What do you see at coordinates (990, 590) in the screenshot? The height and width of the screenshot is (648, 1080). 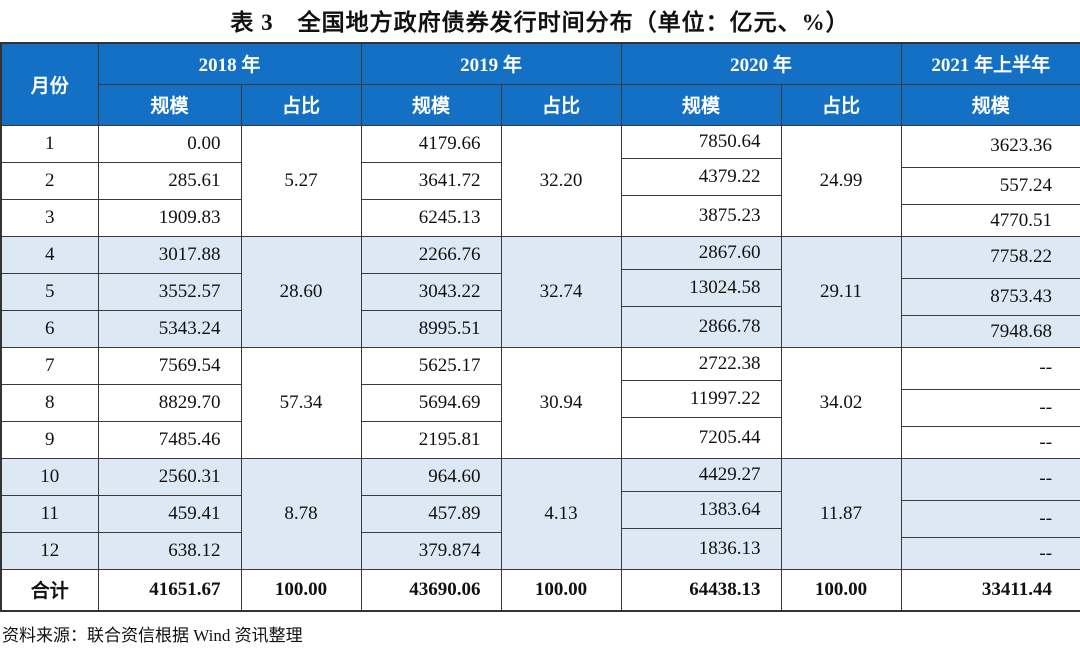 I see `total-scale-2021: 33411.44` at bounding box center [990, 590].